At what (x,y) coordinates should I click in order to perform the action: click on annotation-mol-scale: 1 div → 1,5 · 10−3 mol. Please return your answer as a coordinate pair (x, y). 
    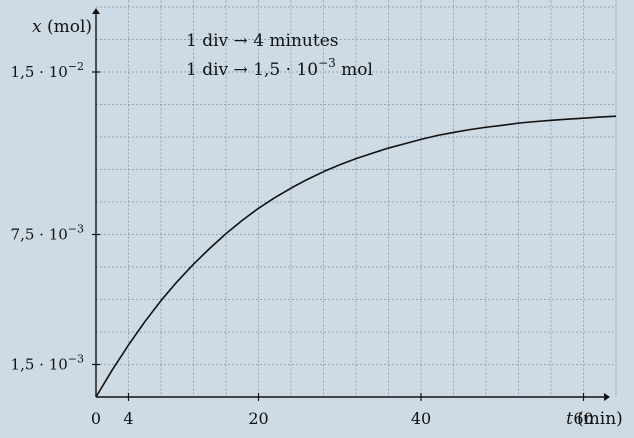
    Looking at the image, I should click on (279, 68).